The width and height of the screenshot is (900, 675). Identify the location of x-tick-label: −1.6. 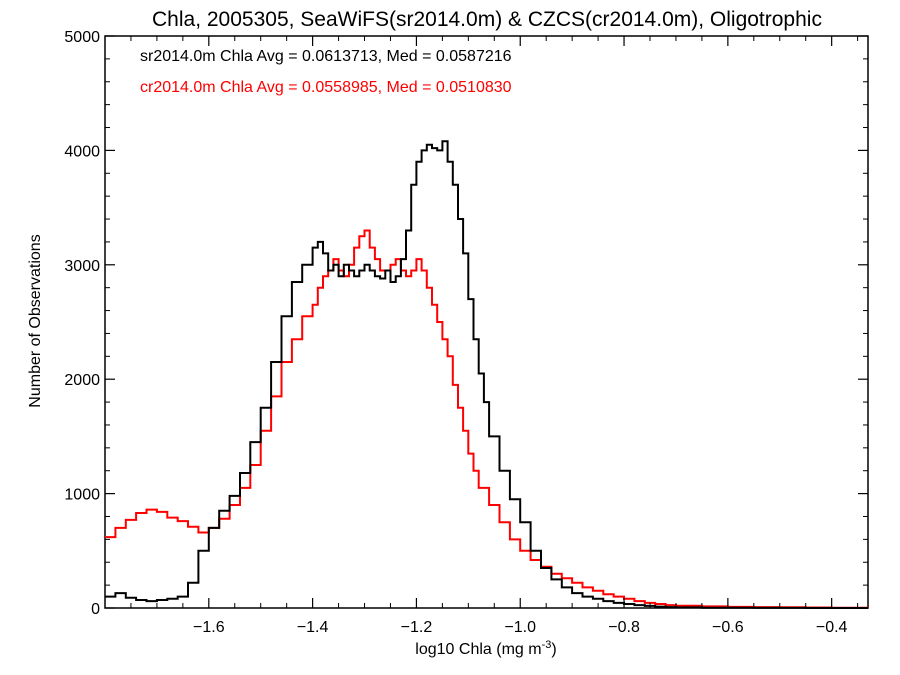
(209, 627).